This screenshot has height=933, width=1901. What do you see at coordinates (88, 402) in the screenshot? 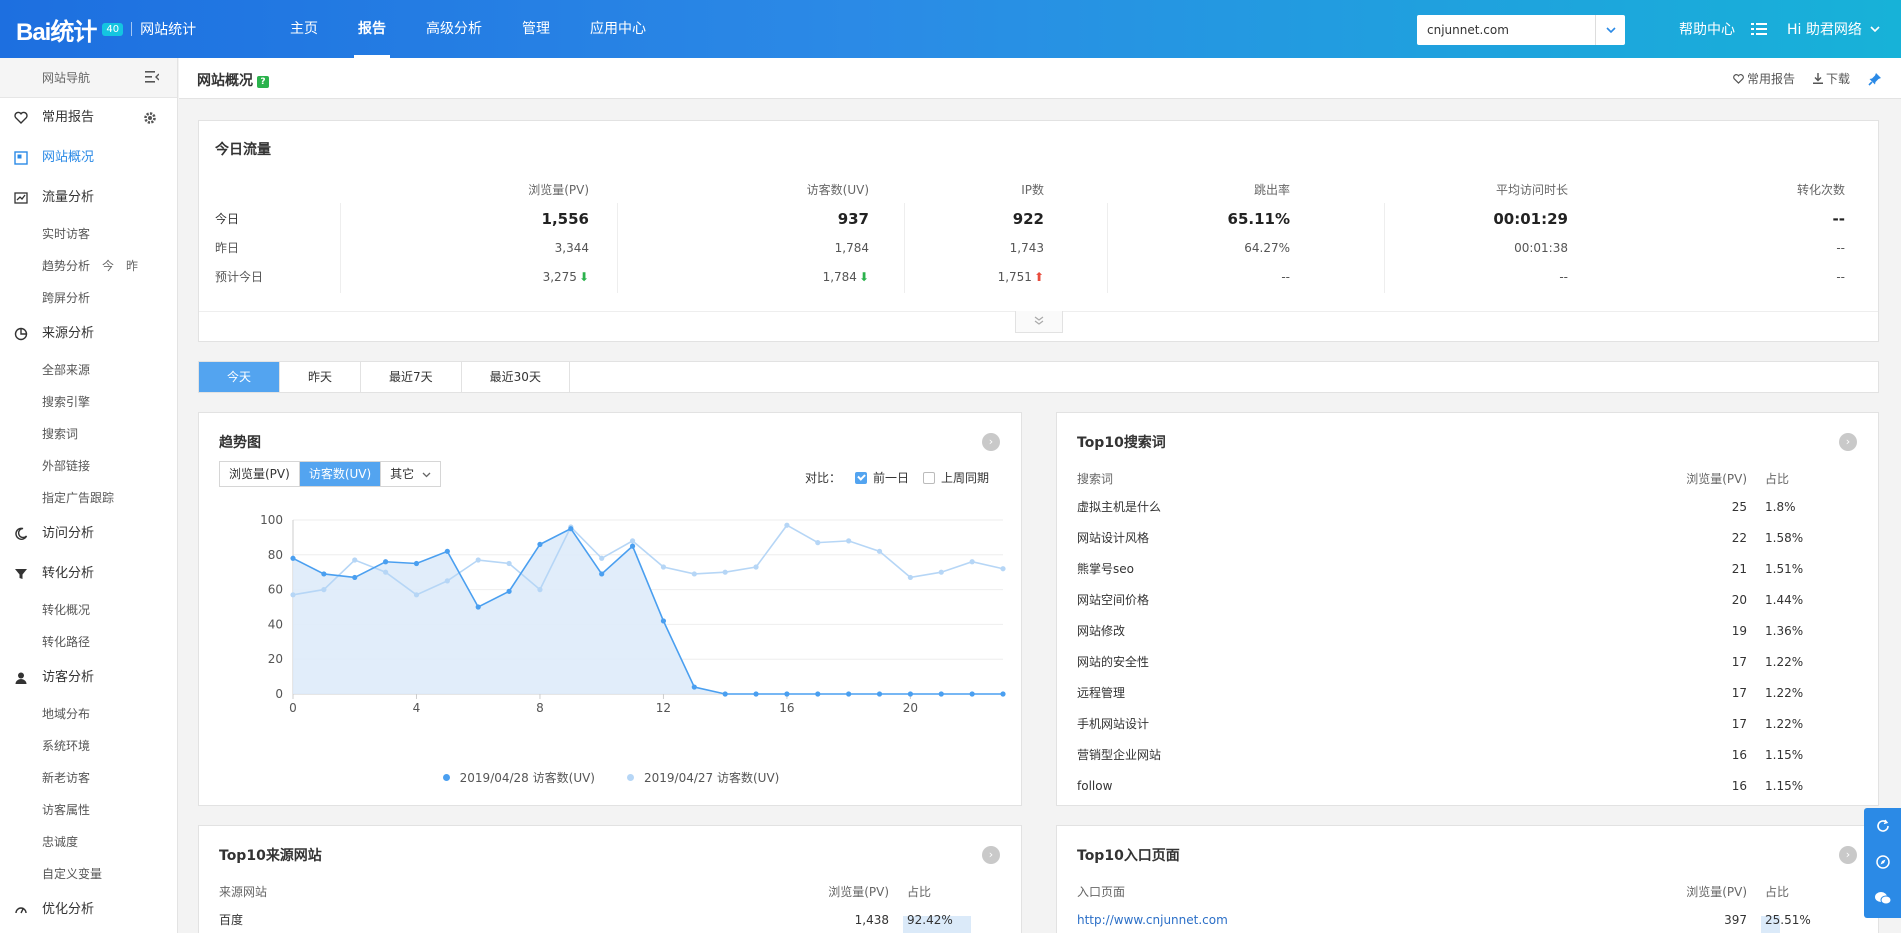
I see `sidebar-item: 搜索引擎` at bounding box center [88, 402].